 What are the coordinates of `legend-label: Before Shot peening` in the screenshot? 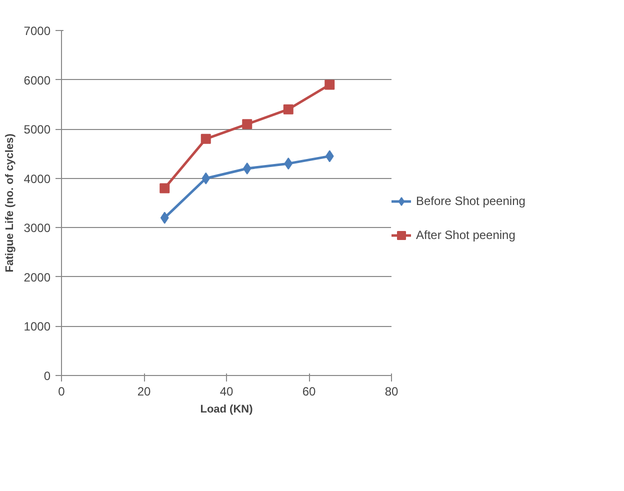 It's located at (471, 201).